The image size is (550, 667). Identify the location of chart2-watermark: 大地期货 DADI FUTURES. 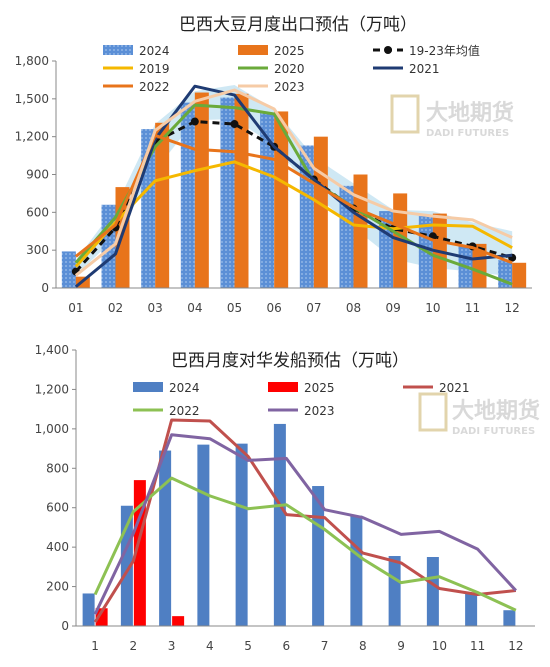
(479, 414).